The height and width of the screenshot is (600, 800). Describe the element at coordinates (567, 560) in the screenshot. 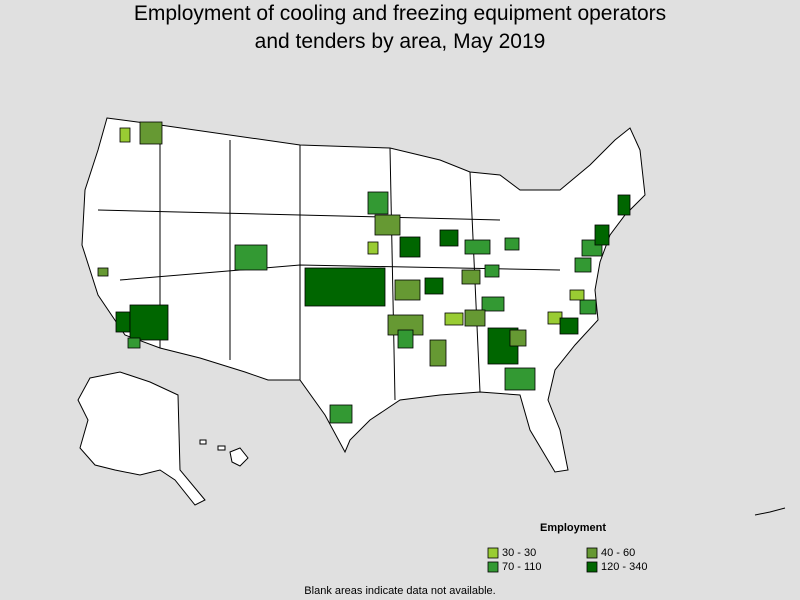

I see `legend: 30 - 30 40 - 60 70 - 110 120 - 340` at that location.